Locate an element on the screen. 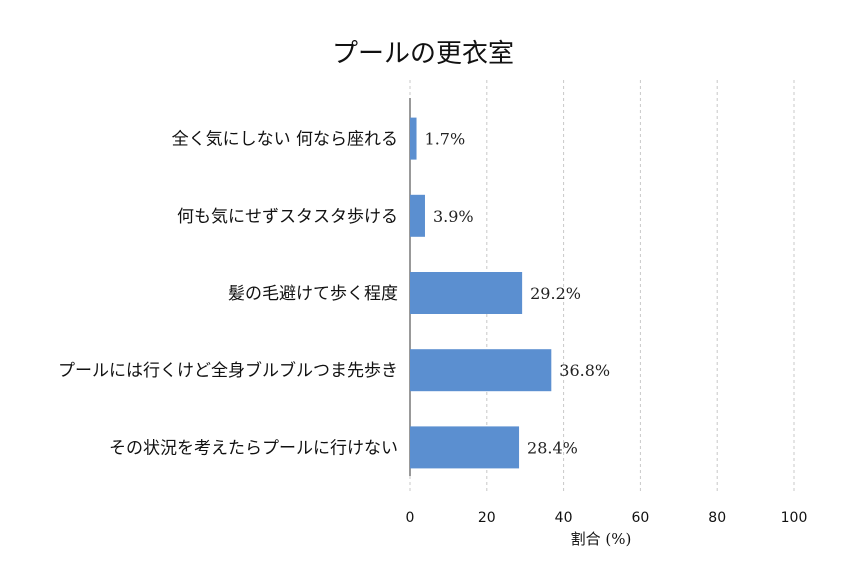  x-tick-label-60: 60 is located at coordinates (640, 518).